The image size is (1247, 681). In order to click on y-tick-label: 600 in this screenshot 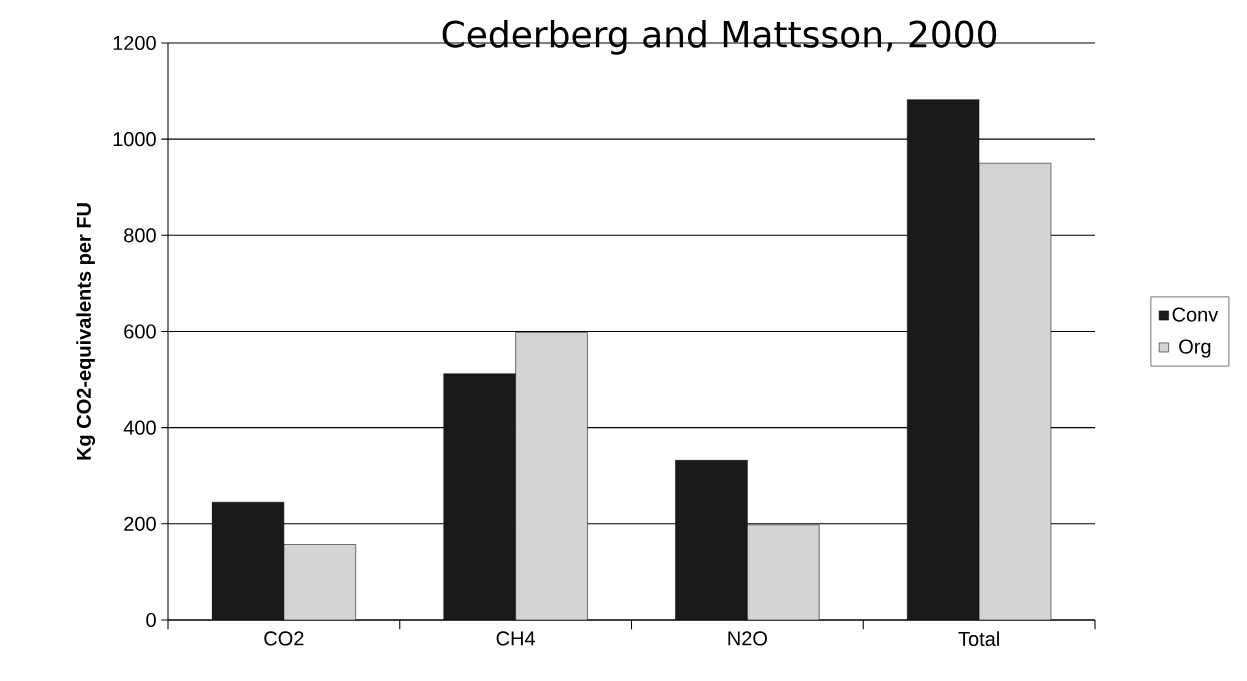, I will do `click(140, 331)`.